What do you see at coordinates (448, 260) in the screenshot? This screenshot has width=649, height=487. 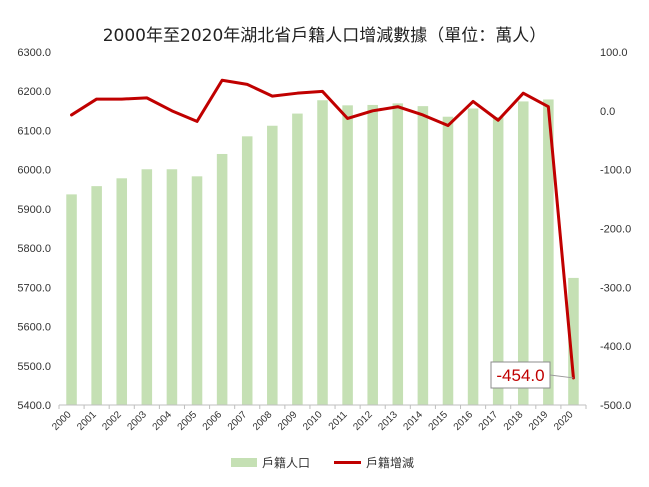 I see `bar-2015` at bounding box center [448, 260].